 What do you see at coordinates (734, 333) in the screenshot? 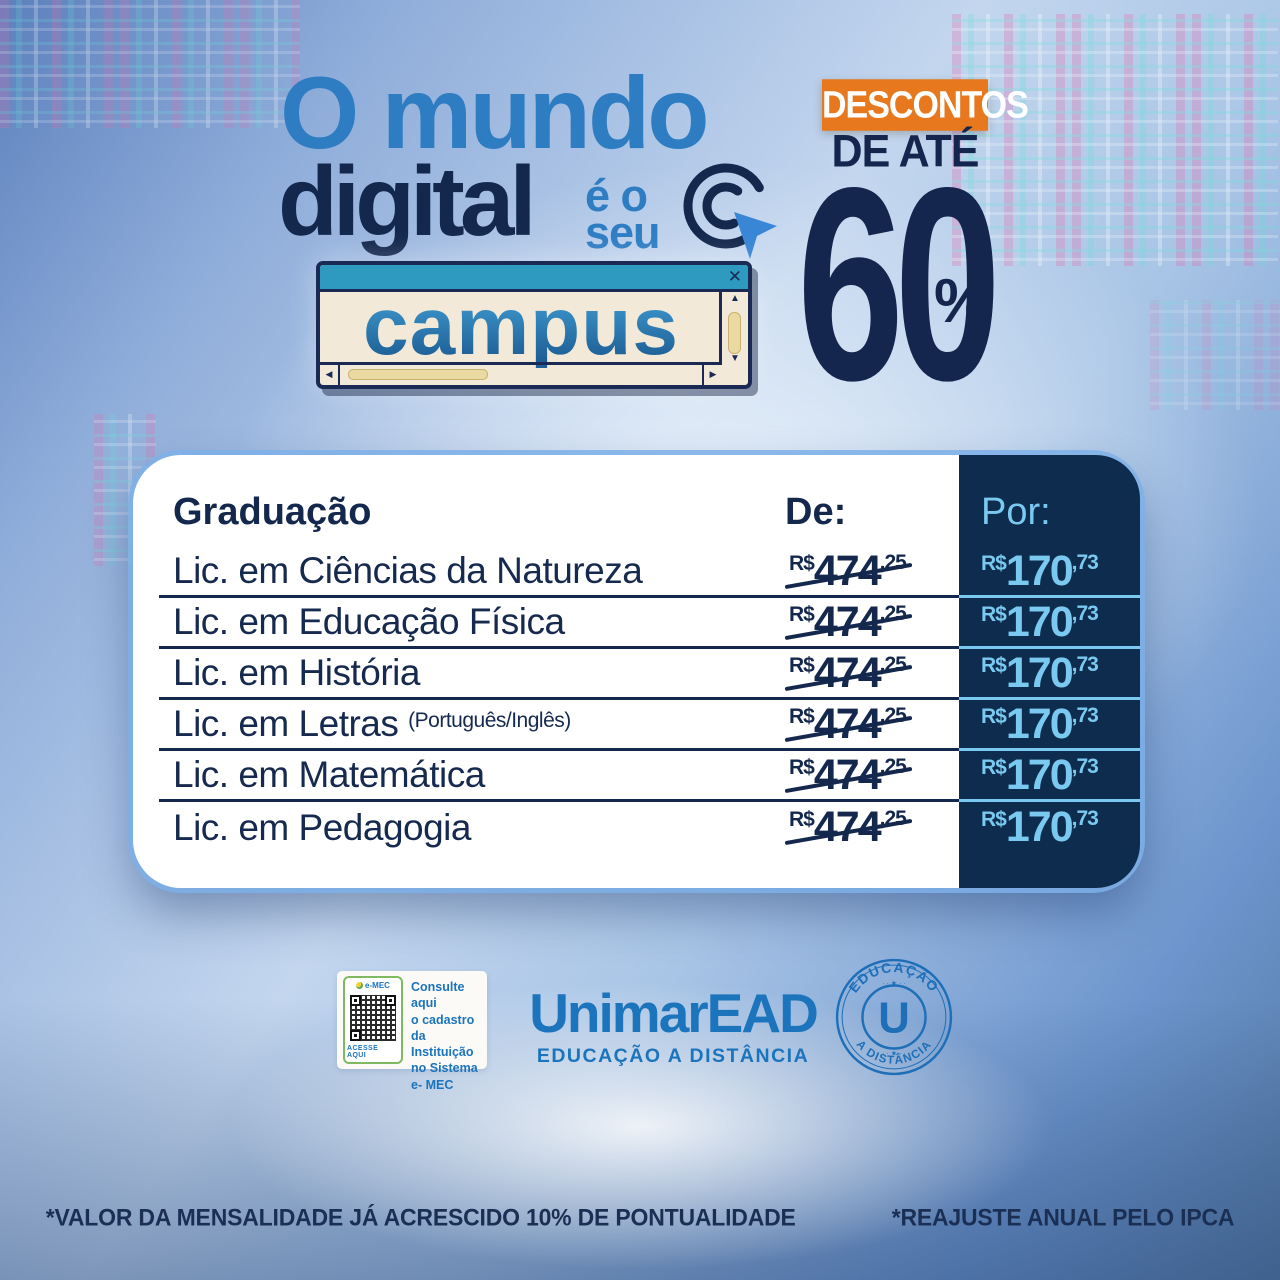
I see `vertical-scroll-thumb` at bounding box center [734, 333].